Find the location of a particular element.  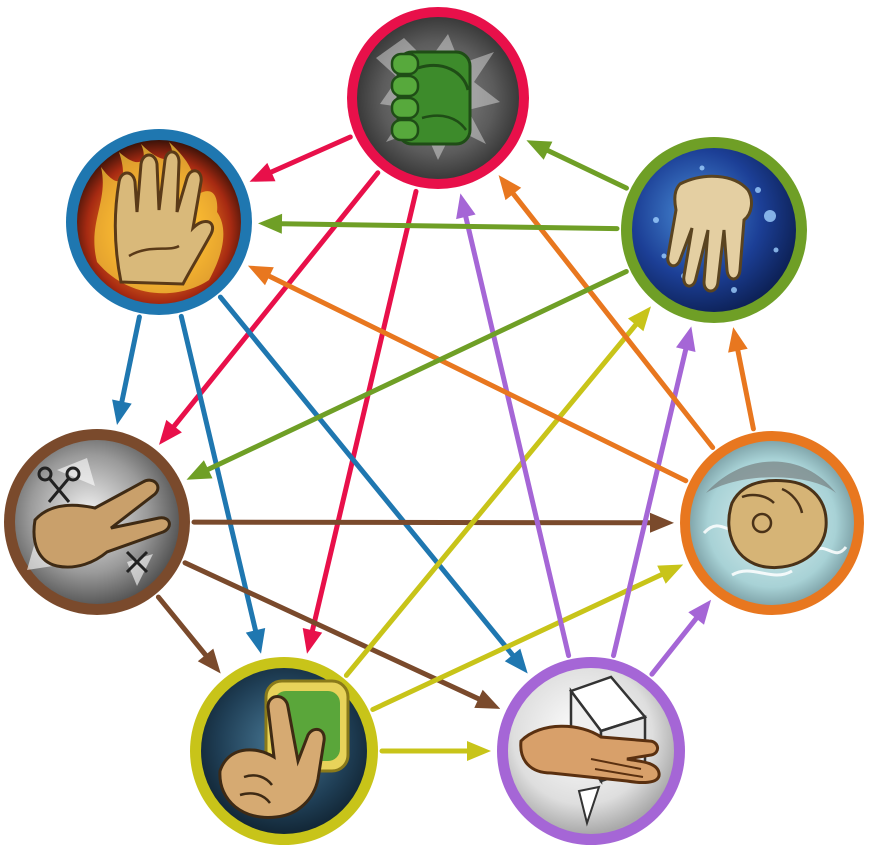

arrow-air-to-fire is located at coordinates (468, 374).